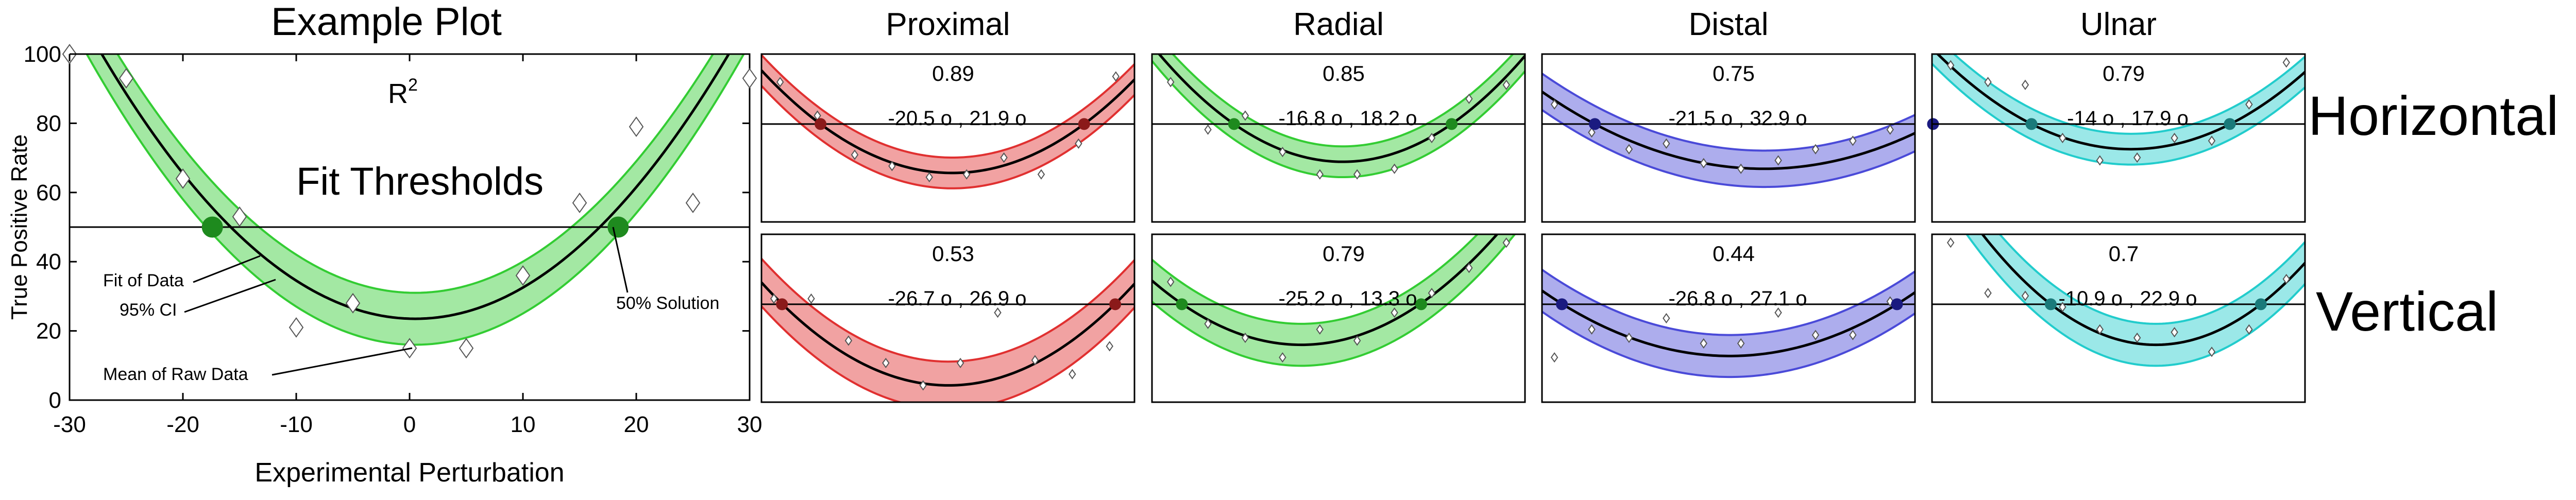 This screenshot has height=500, width=2576. Describe the element at coordinates (398, 93) in the screenshot. I see `r2-r: R` at that location.